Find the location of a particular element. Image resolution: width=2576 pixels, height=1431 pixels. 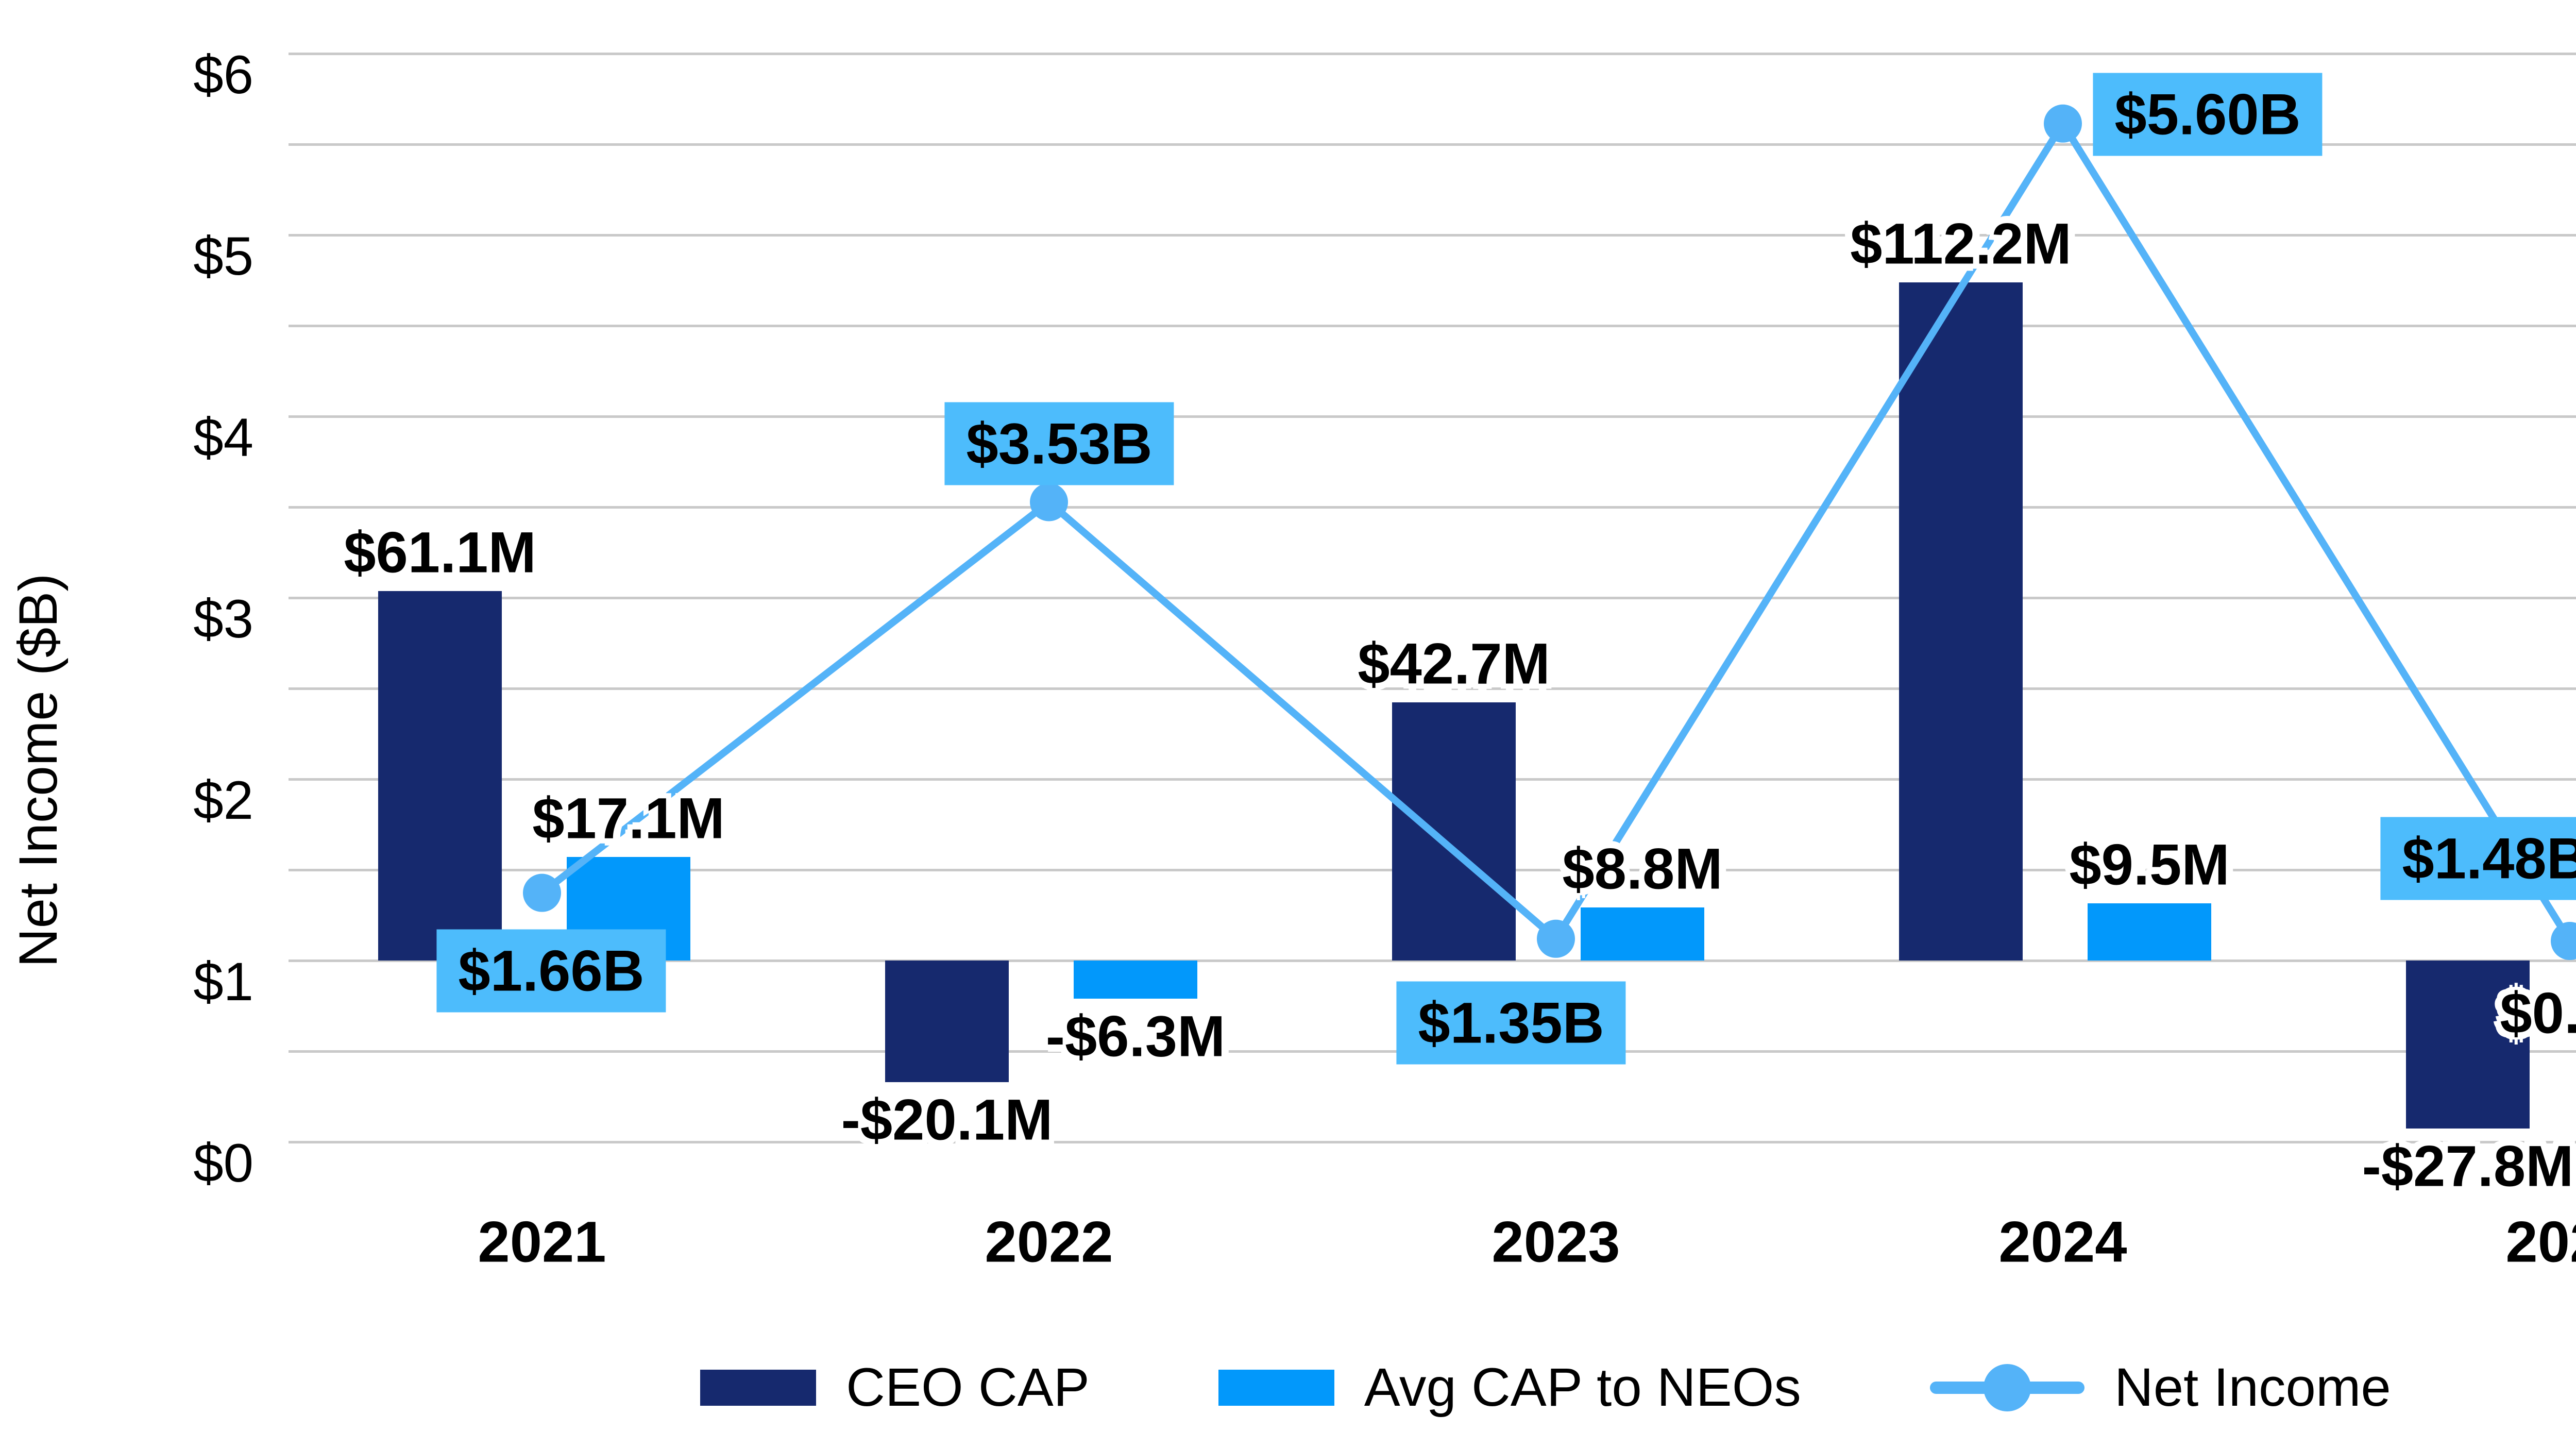

x-axis-year-label: 2021 is located at coordinates (542, 1241).